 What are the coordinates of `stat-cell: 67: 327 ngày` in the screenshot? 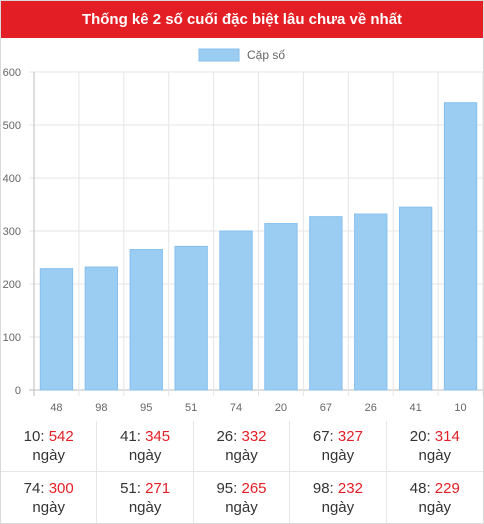 It's located at (338, 446).